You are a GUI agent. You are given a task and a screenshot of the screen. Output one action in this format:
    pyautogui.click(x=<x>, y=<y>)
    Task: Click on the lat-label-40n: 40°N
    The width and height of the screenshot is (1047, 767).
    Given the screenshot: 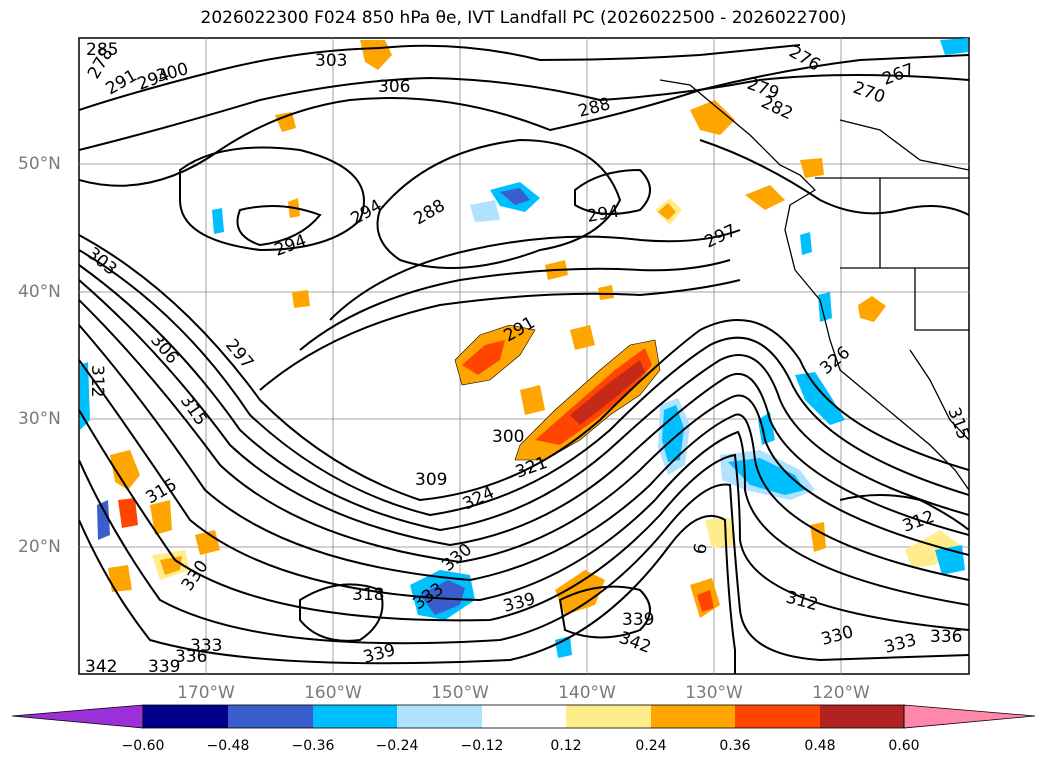 What is the action you would take?
    pyautogui.click(x=39, y=292)
    